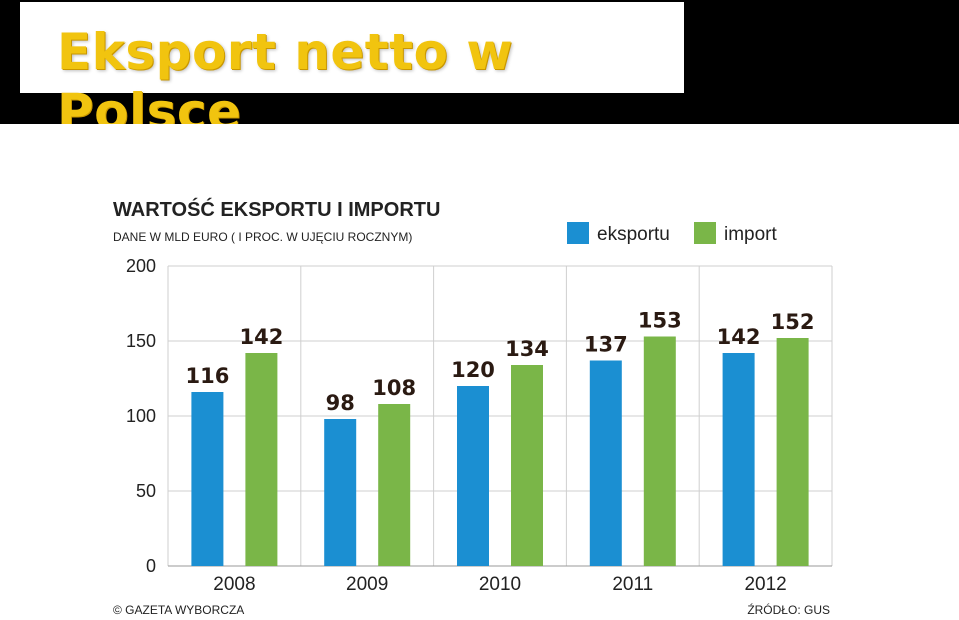  What do you see at coordinates (473, 370) in the screenshot?
I see `value-label: 120` at bounding box center [473, 370].